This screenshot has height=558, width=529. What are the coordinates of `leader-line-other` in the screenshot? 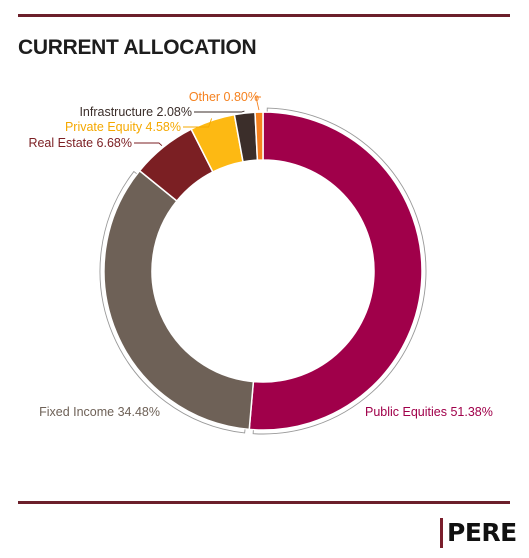 It's located at (258, 103).